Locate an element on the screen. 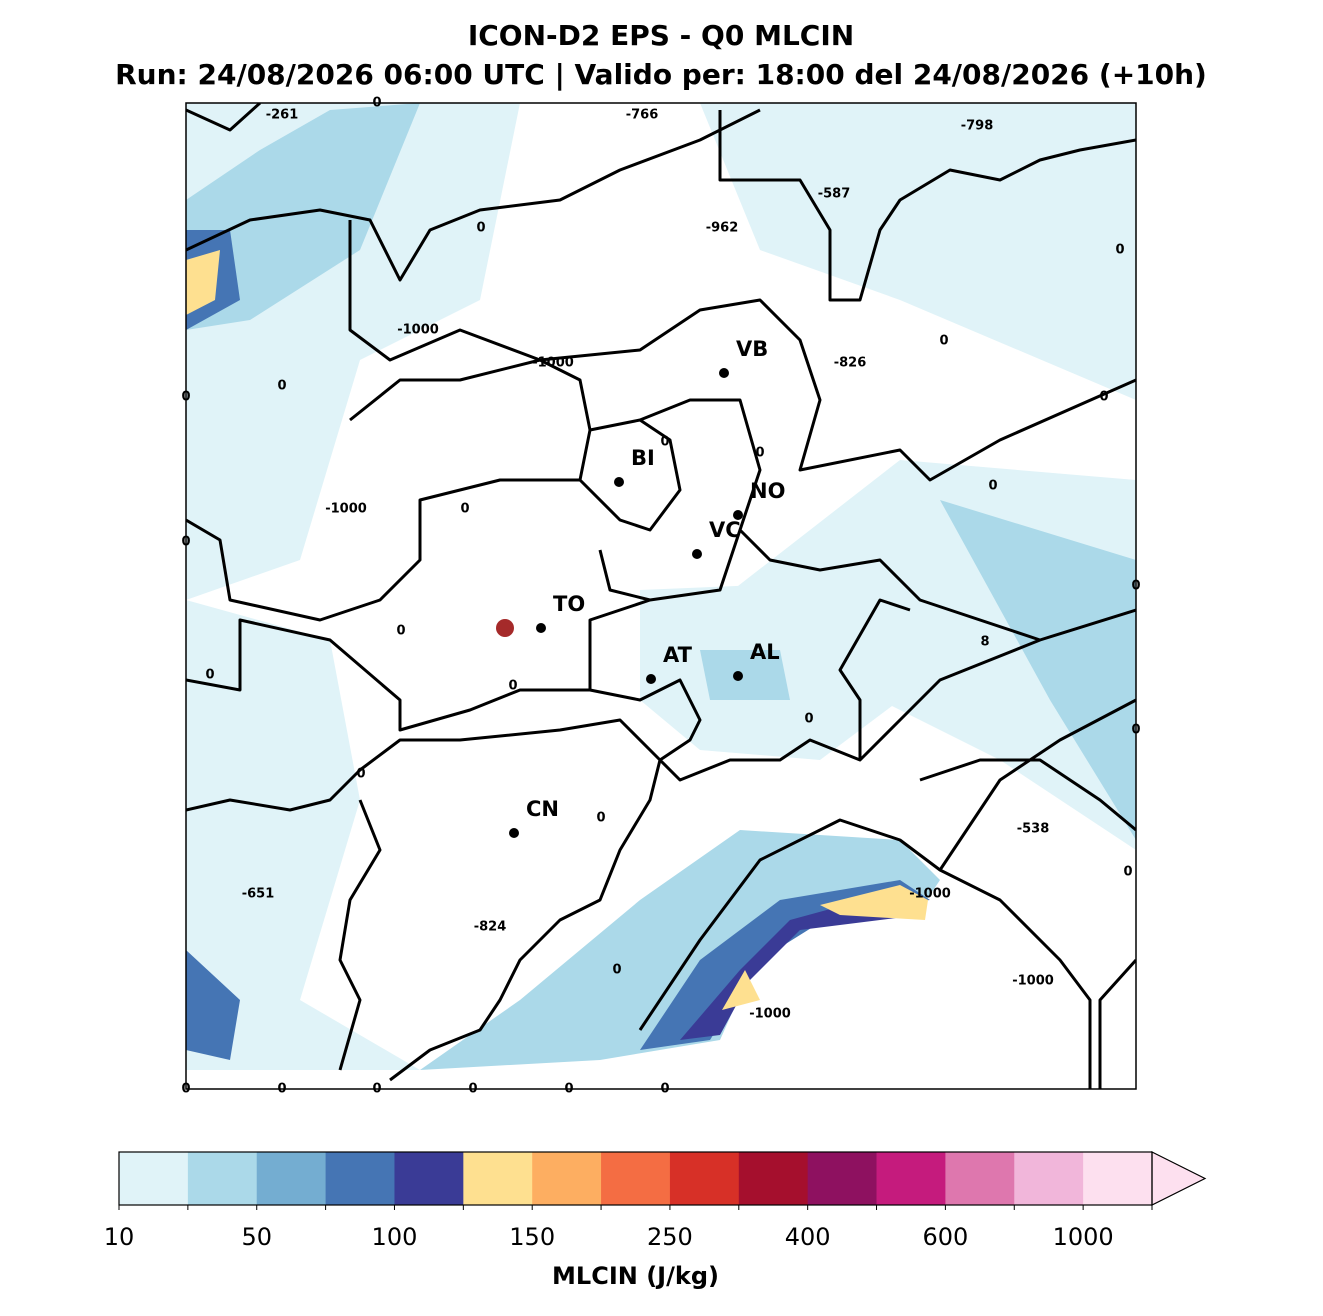 The height and width of the screenshot is (1316, 1323). colorbar-tick-label: 400 is located at coordinates (808, 1237).